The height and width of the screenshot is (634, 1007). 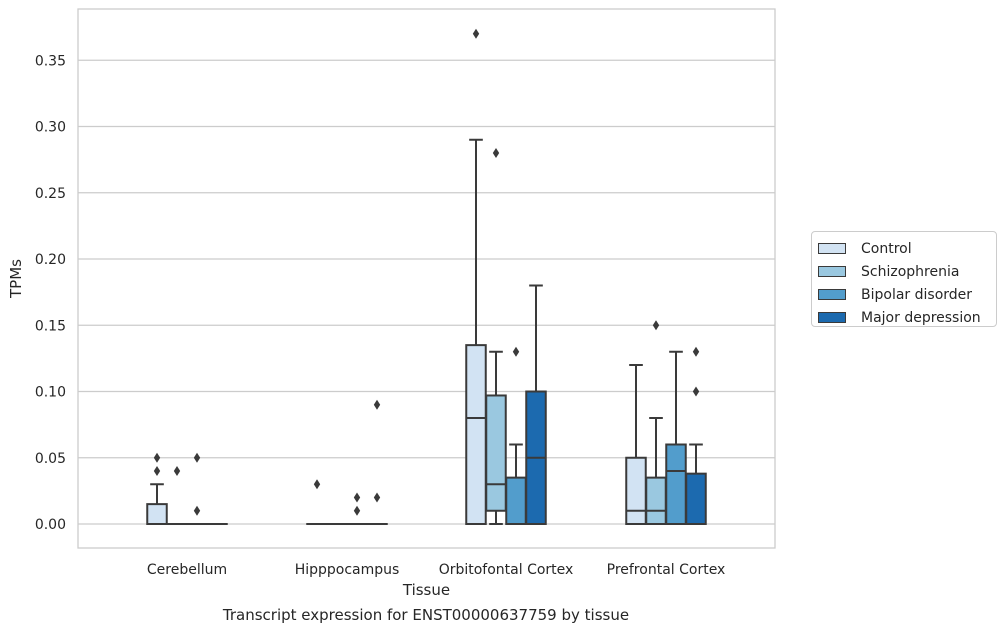 What do you see at coordinates (50, 525) in the screenshot?
I see `y-tick-label: 0.00` at bounding box center [50, 525].